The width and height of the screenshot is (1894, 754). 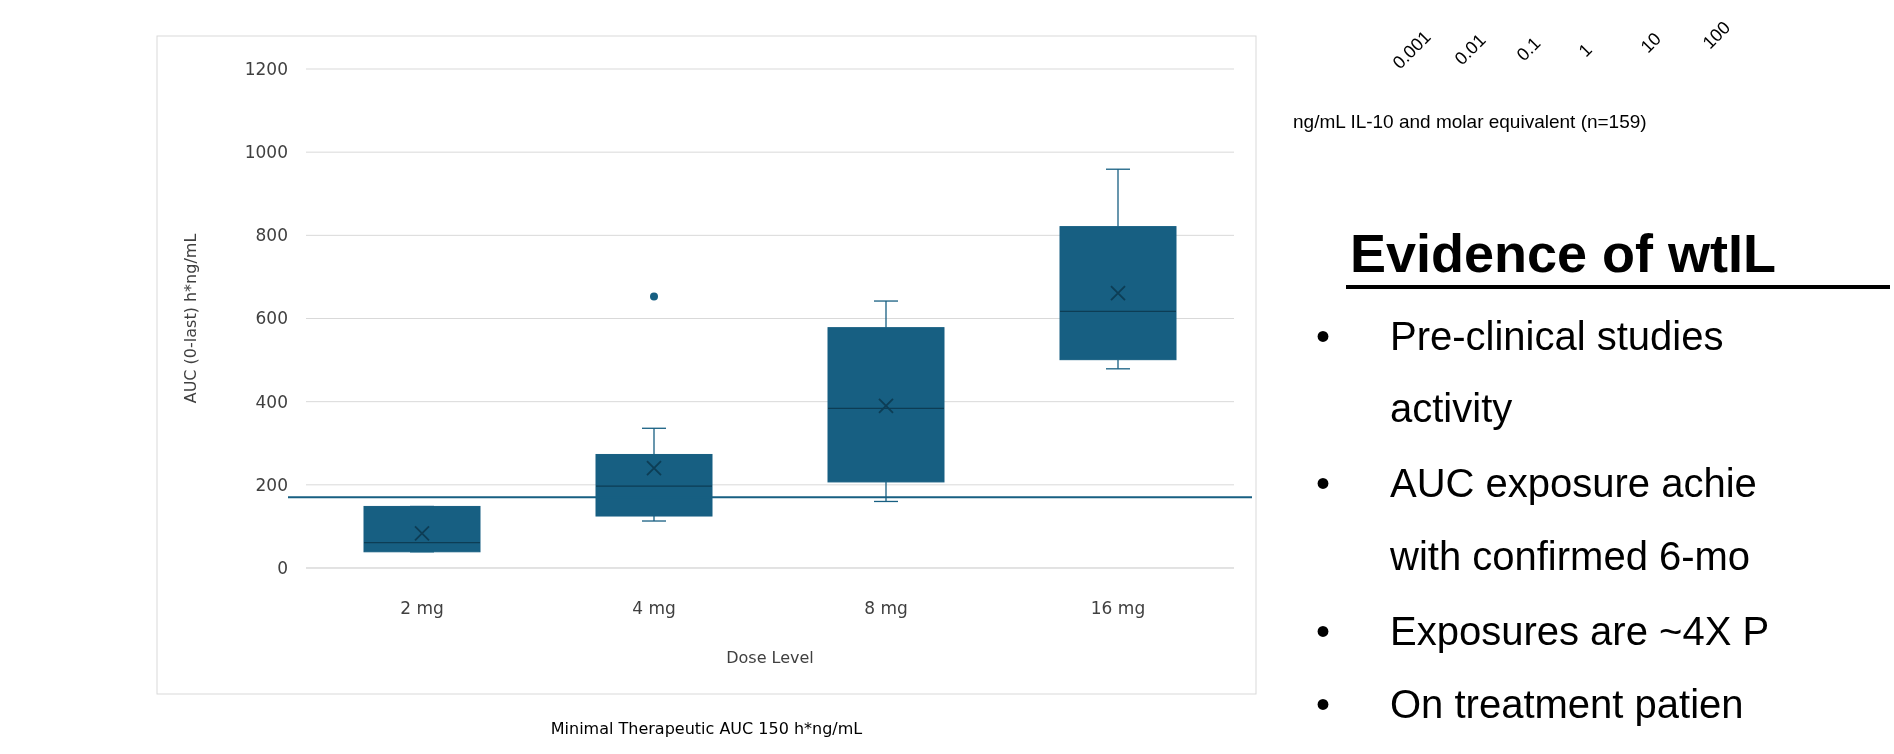 What do you see at coordinates (1585, 50) in the screenshot?
I see `text: 1` at bounding box center [1585, 50].